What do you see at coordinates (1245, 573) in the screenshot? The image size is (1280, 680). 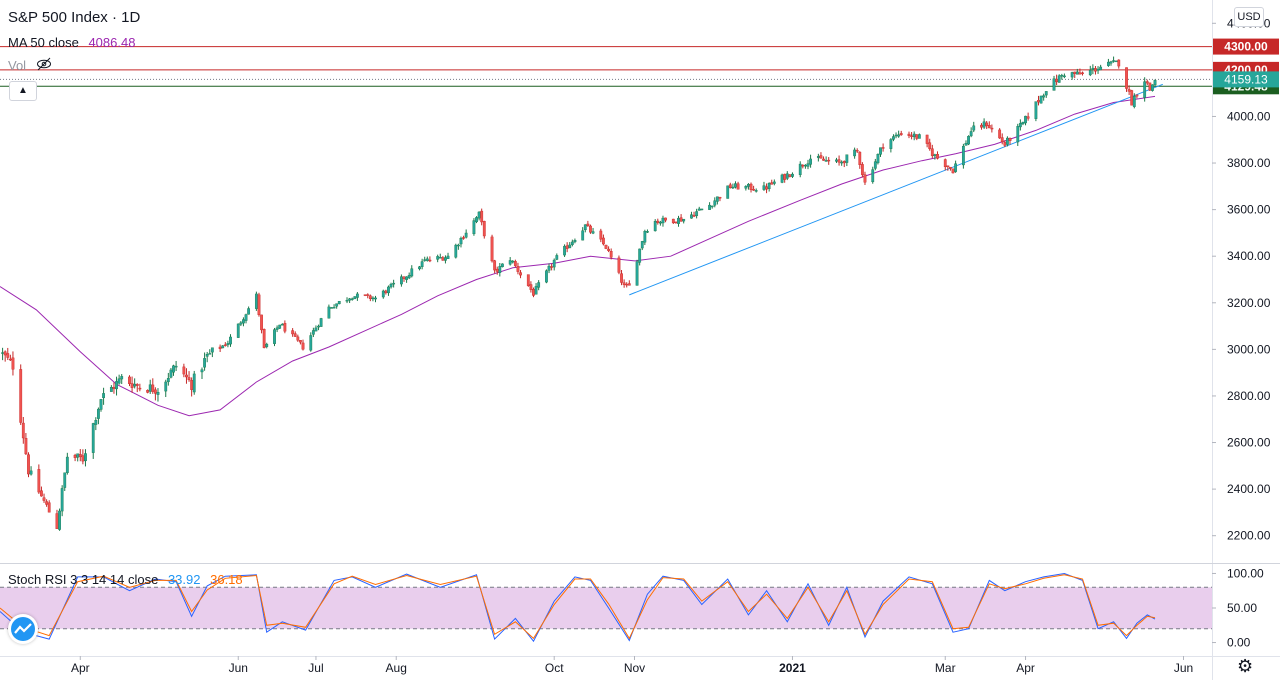 I see `stoch-tick-label: 100.00` at bounding box center [1245, 573].